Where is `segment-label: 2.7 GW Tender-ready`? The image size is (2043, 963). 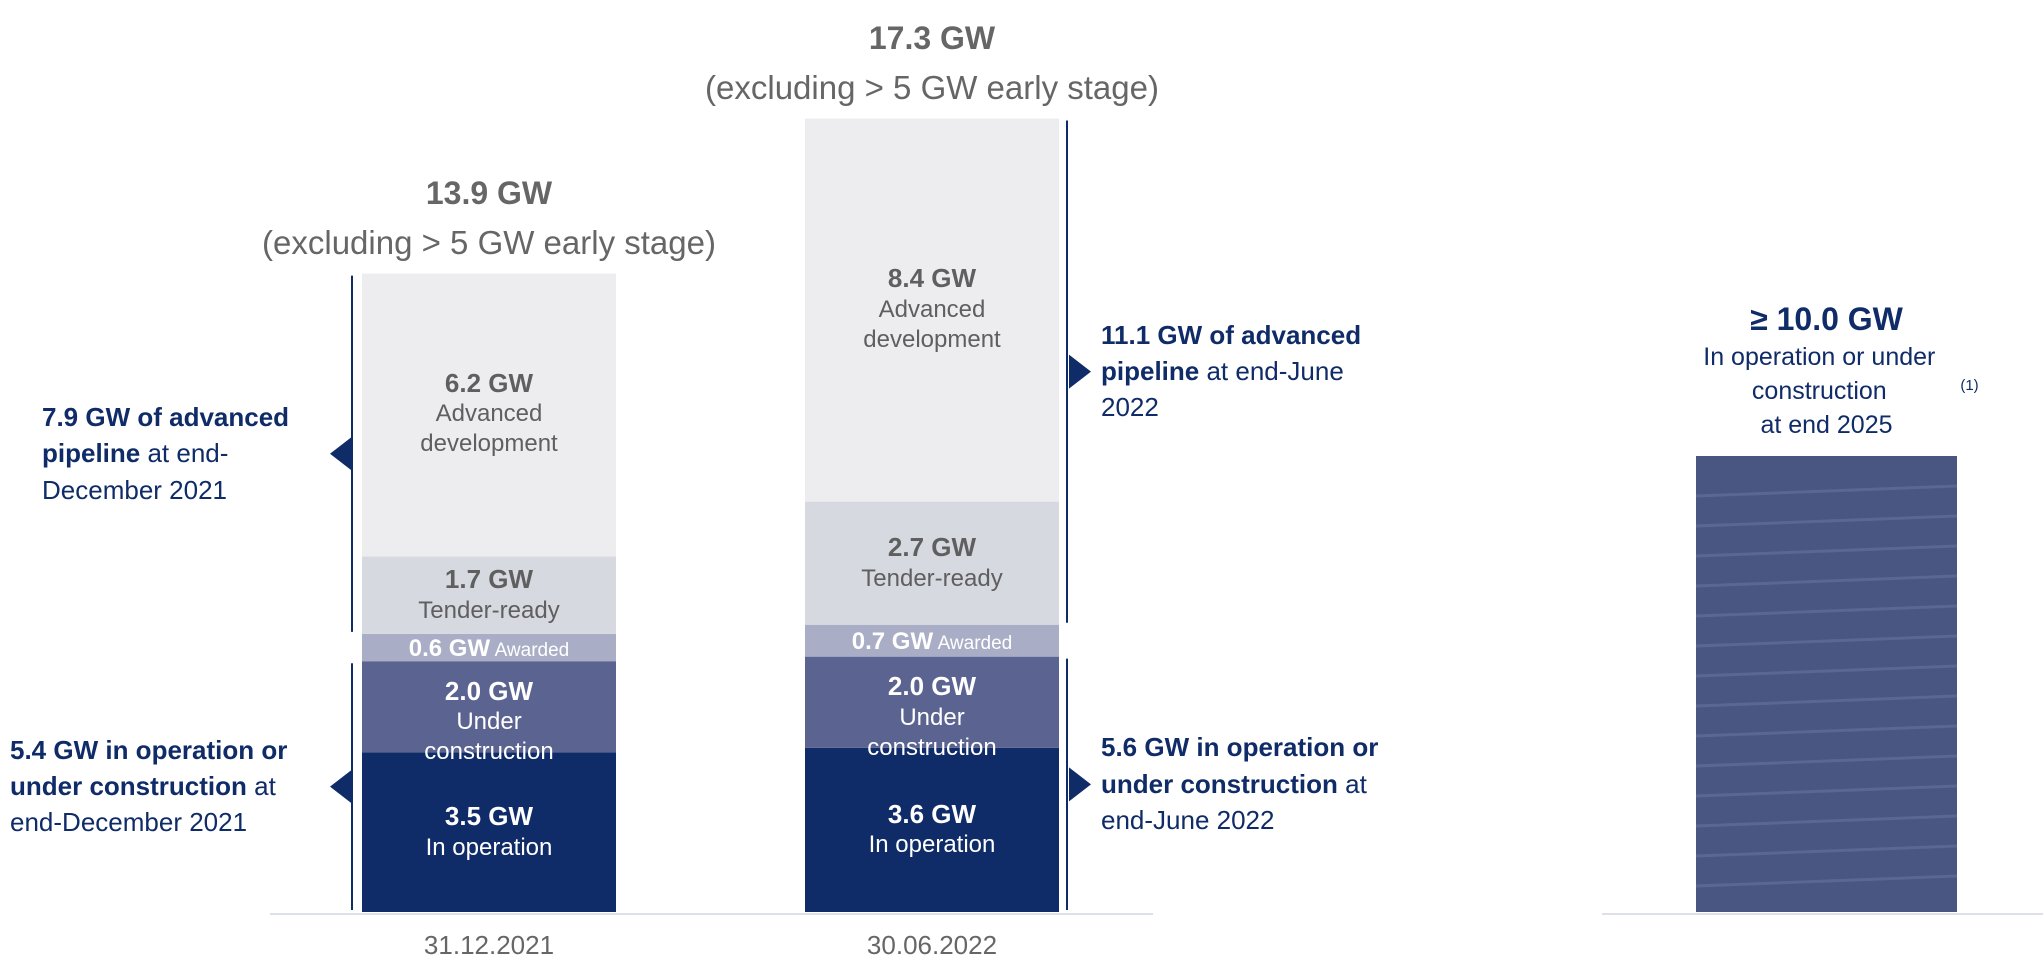
segment-label: 2.7 GW Tender-ready is located at coordinates (932, 562).